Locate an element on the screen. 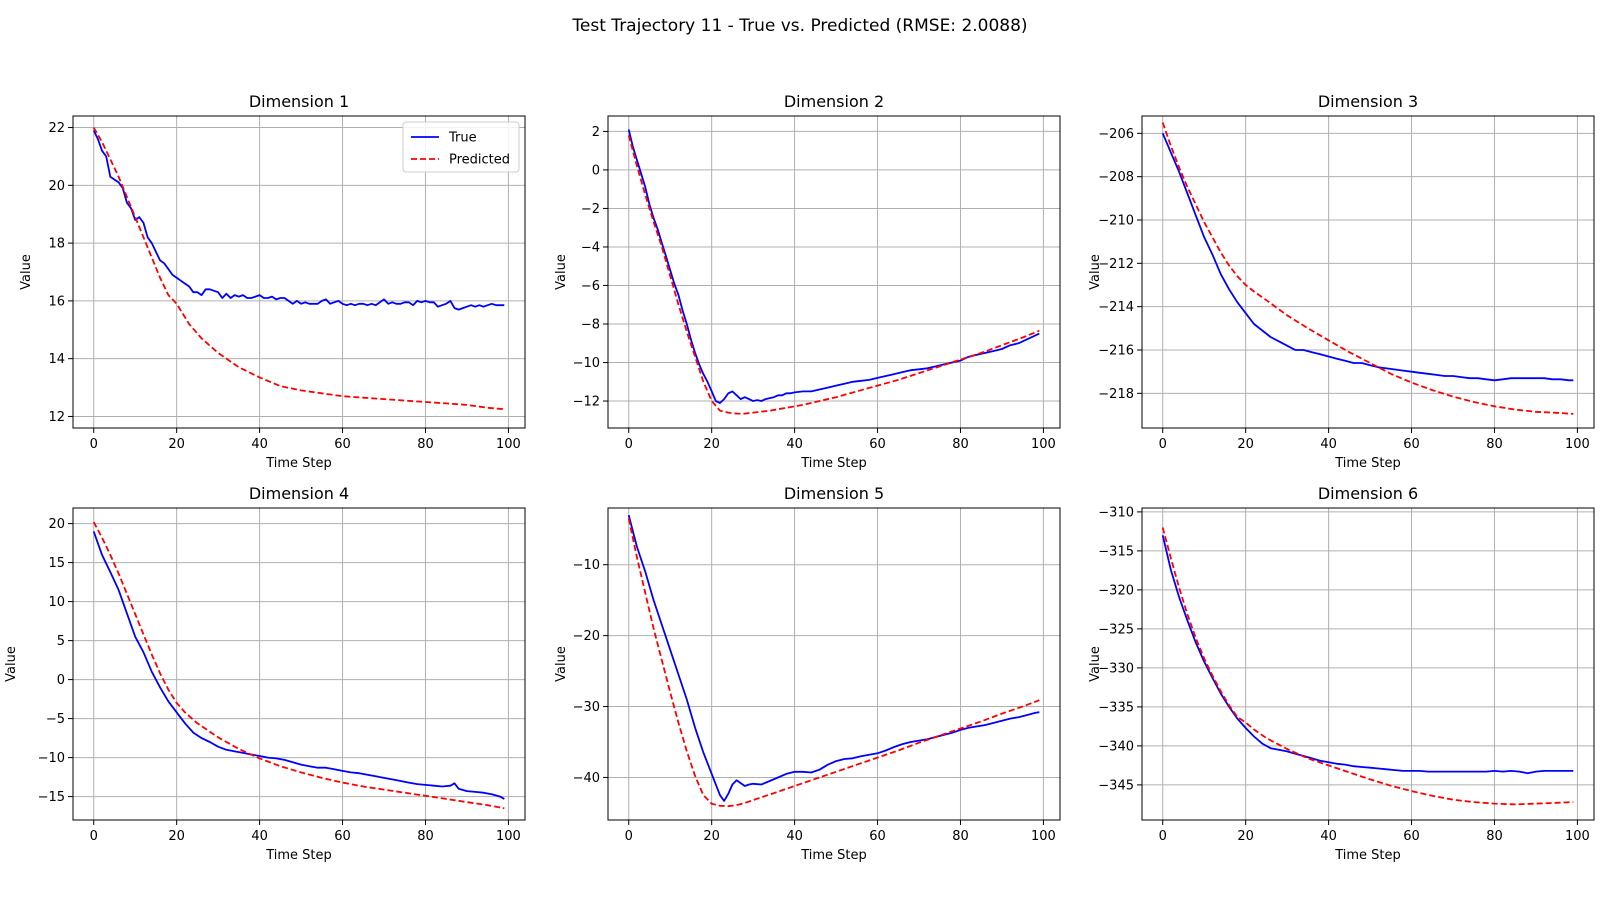 The height and width of the screenshot is (900, 1600). y-tick-label: −340 is located at coordinates (1116, 746).